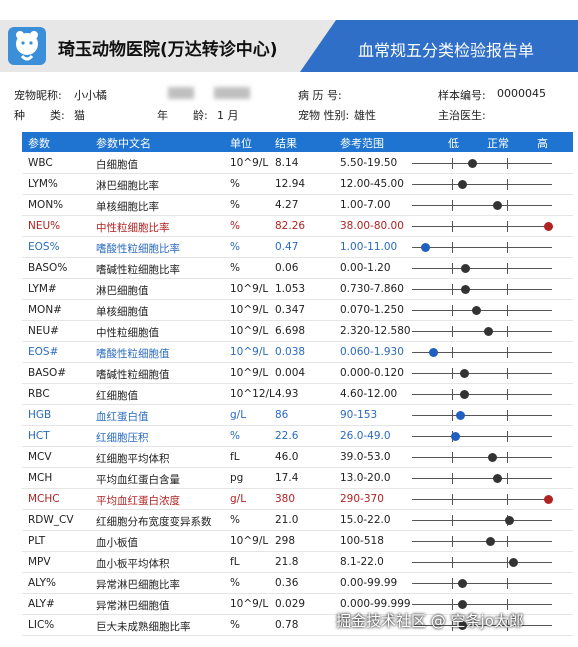 Image resolution: width=578 pixels, height=647 pixels. Describe the element at coordinates (235, 562) in the screenshot. I see `unit-cell: fL` at that location.